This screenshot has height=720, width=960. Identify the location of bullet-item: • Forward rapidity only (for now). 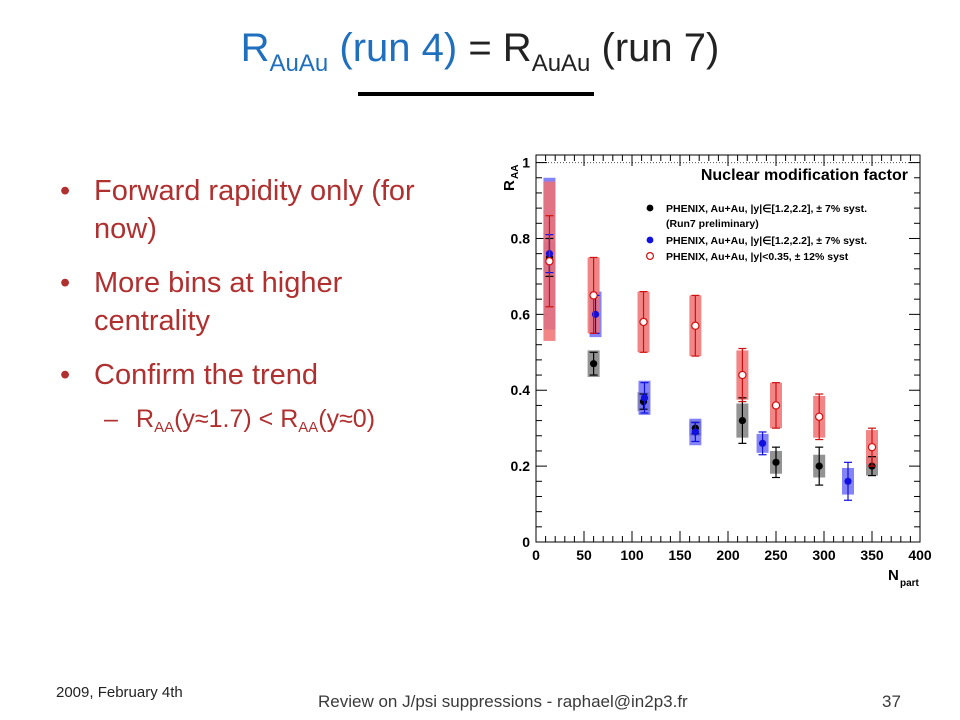
(248, 210).